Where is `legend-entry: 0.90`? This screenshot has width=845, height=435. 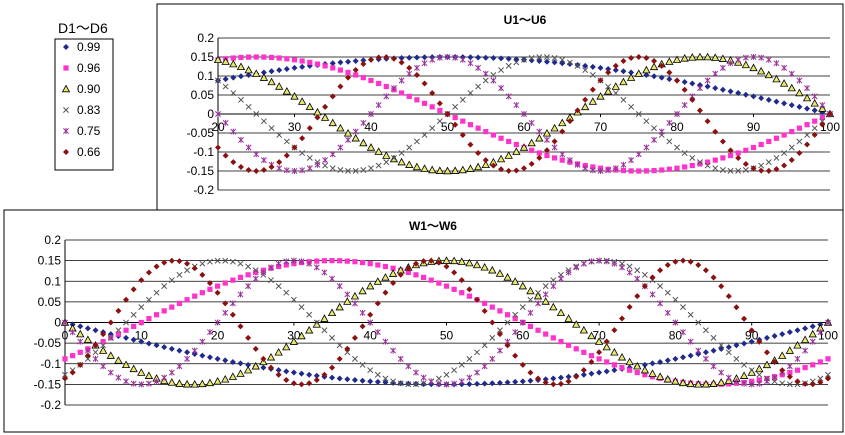
legend-entry: 0.90 is located at coordinates (81, 89).